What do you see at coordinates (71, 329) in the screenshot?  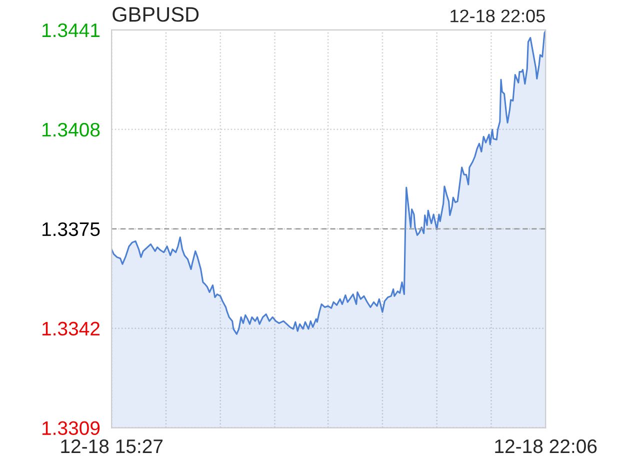 I see `y-tick-label: 1.3342` at bounding box center [71, 329].